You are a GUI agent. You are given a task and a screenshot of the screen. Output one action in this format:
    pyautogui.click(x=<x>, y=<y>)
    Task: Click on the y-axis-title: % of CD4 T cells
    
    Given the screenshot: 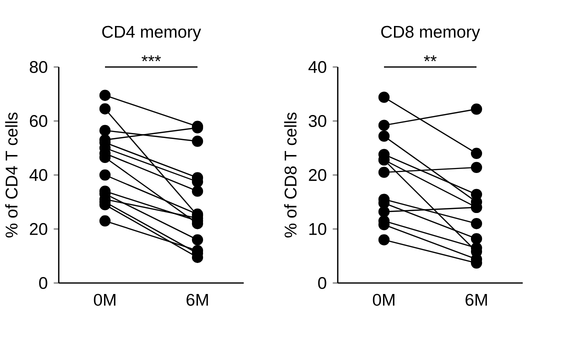 What is the action you would take?
    pyautogui.click(x=11, y=175)
    